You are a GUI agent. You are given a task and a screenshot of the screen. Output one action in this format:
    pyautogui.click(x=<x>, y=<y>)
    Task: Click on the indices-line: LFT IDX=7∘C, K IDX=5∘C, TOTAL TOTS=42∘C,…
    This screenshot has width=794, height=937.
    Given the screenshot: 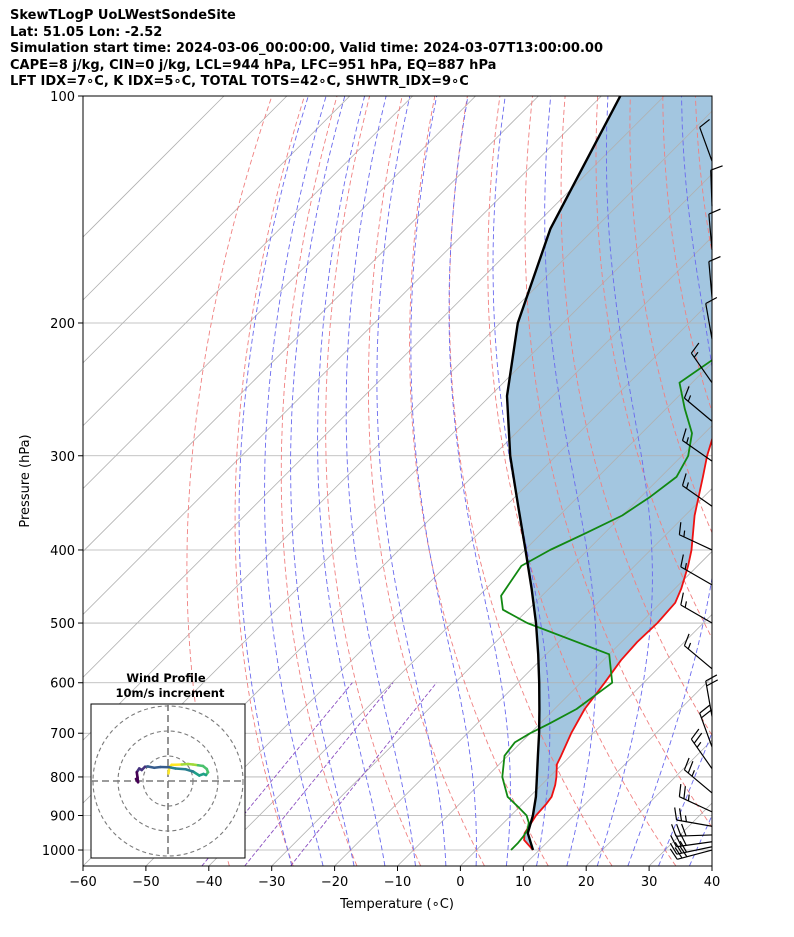 What is the action you would take?
    pyautogui.click(x=239, y=82)
    